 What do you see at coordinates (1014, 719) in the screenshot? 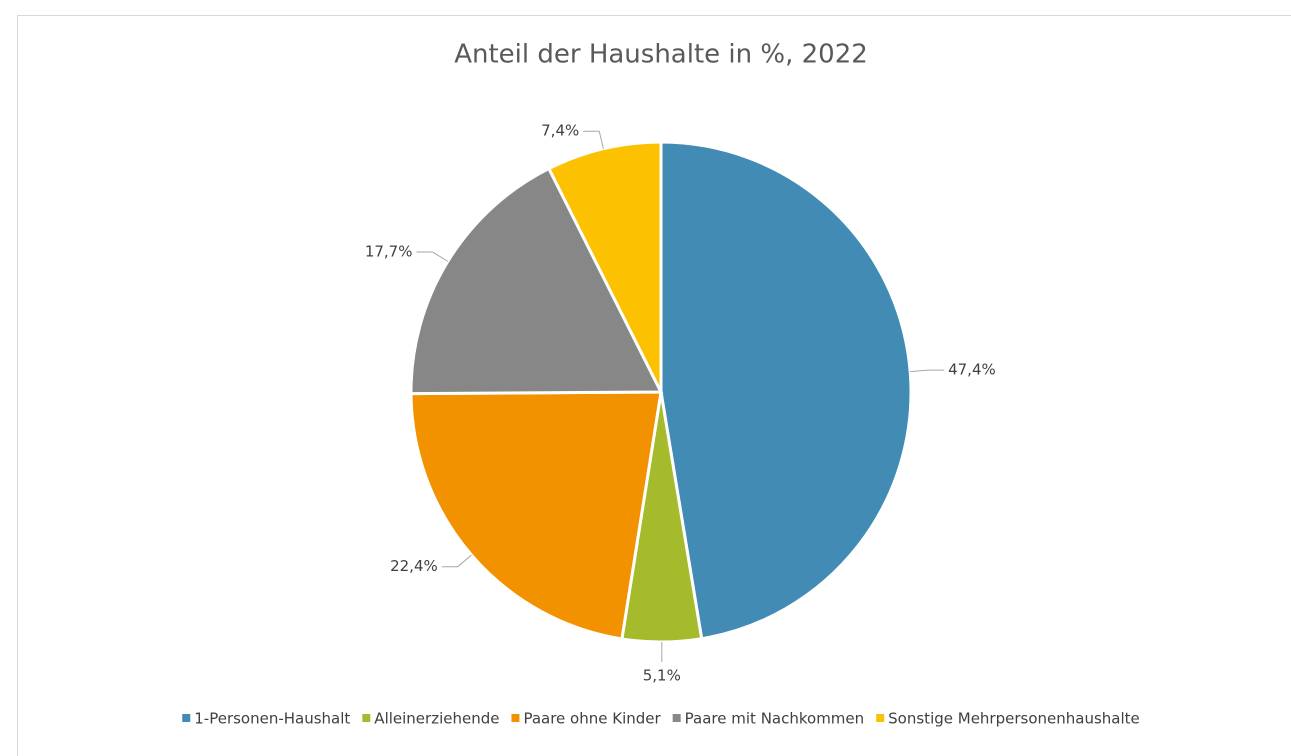
I see `legend-label: Sonstige Mehrpersonenhaushalte` at bounding box center [1014, 719].